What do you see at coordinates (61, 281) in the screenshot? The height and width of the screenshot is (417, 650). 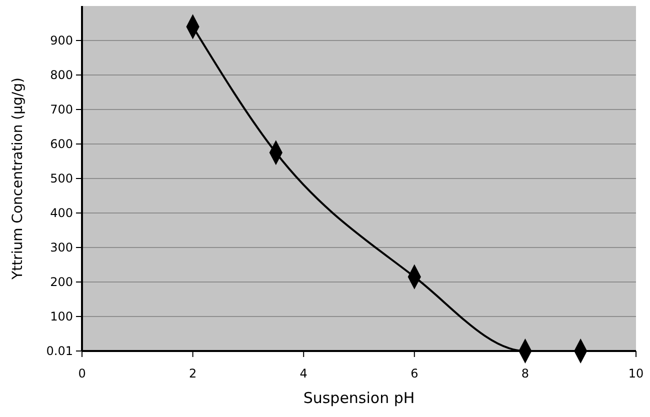 I see `y-tick-label: 200` at bounding box center [61, 281].